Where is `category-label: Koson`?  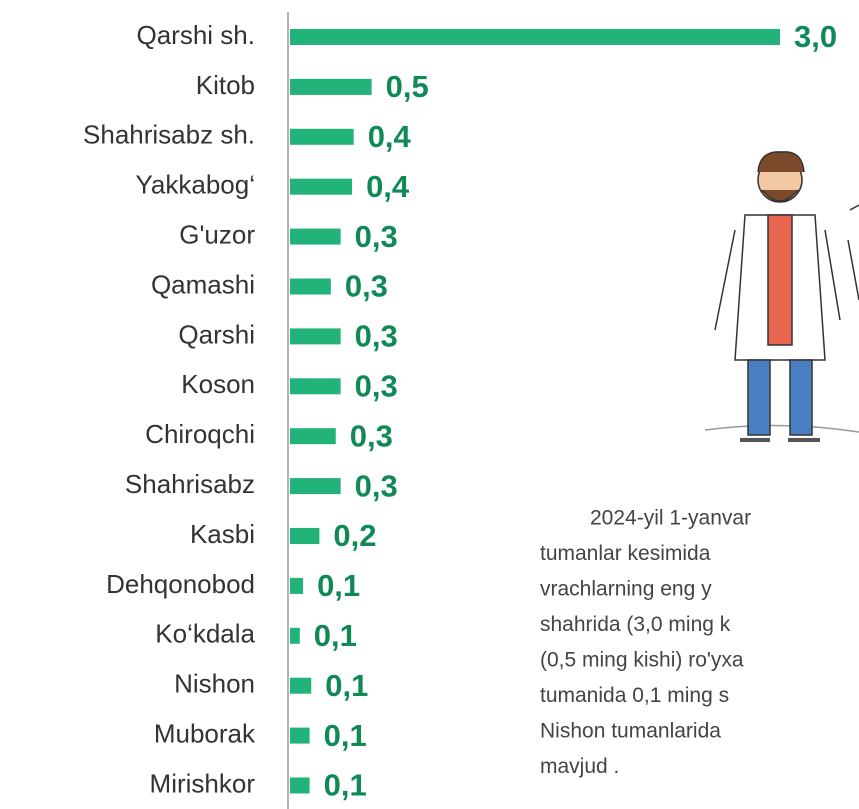 category-label: Koson is located at coordinates (218, 384).